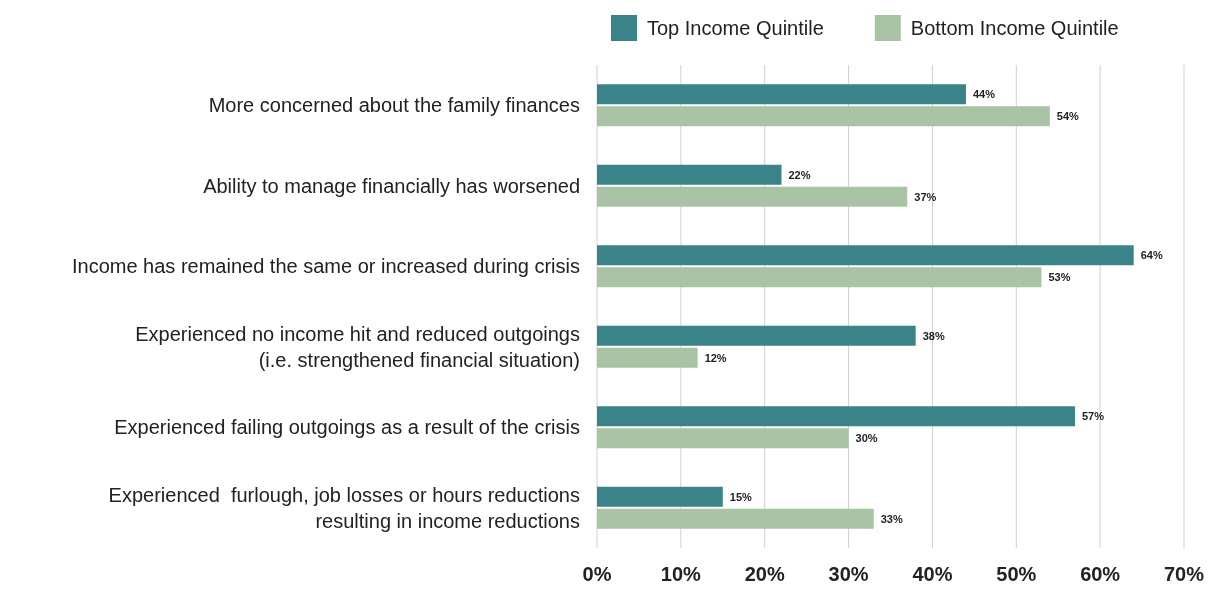  Describe the element at coordinates (735, 28) in the screenshot. I see `legend-label: Top Income Quintile` at that location.